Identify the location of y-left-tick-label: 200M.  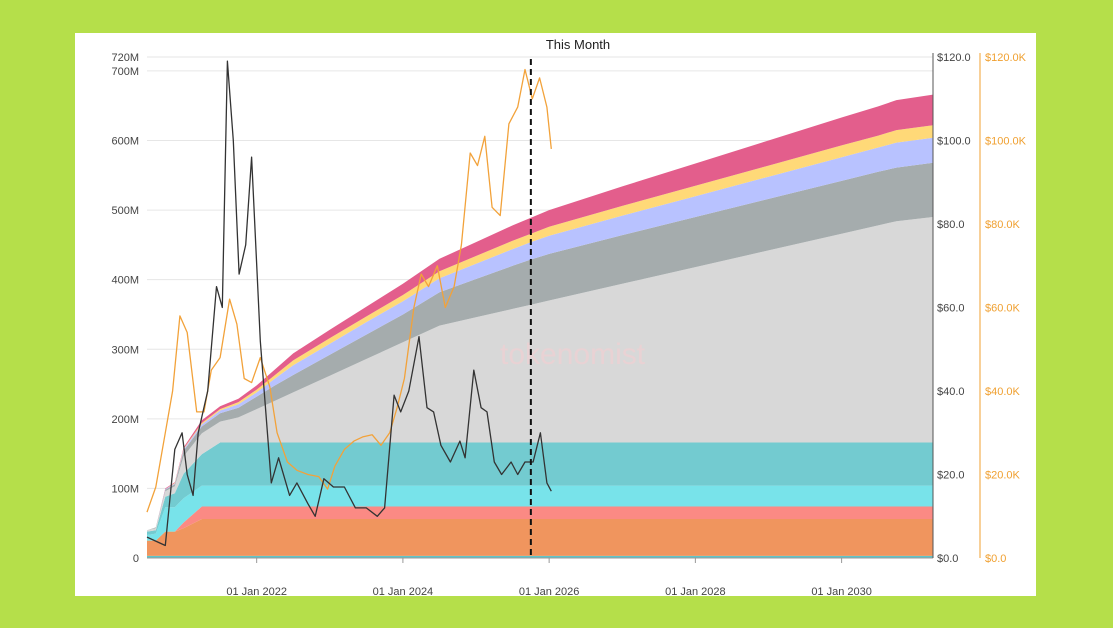
(125, 420).